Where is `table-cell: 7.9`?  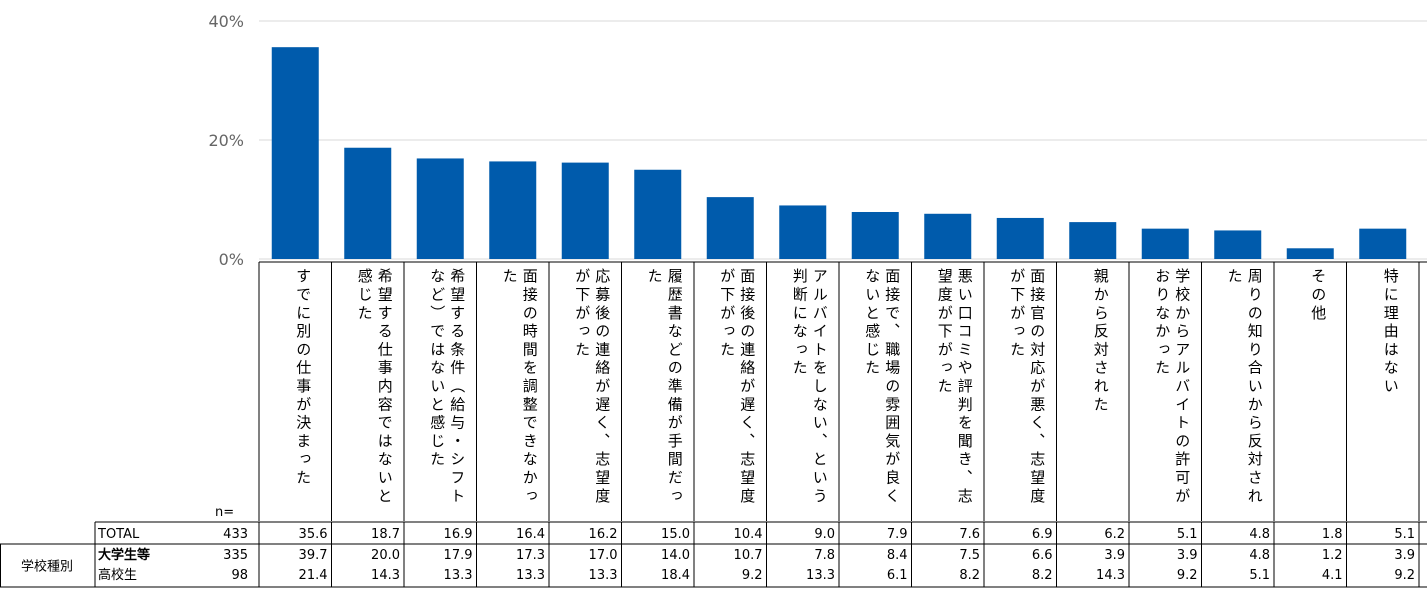 table-cell: 7.9 is located at coordinates (897, 534).